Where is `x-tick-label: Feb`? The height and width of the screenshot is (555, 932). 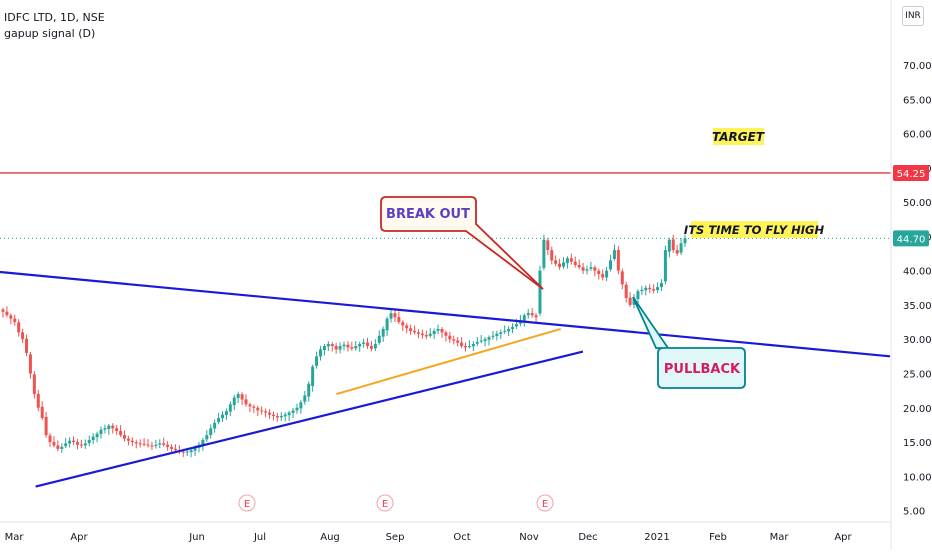
x-tick-label: Feb is located at coordinates (718, 537).